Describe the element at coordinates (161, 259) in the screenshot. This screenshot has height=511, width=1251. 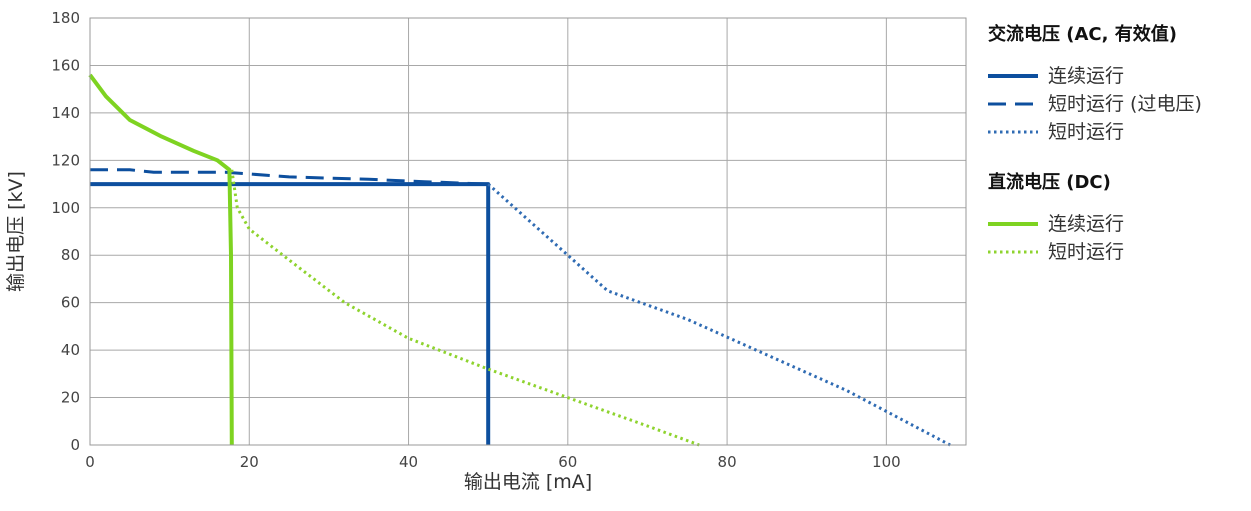
I see `series-line-dc_cont` at that location.